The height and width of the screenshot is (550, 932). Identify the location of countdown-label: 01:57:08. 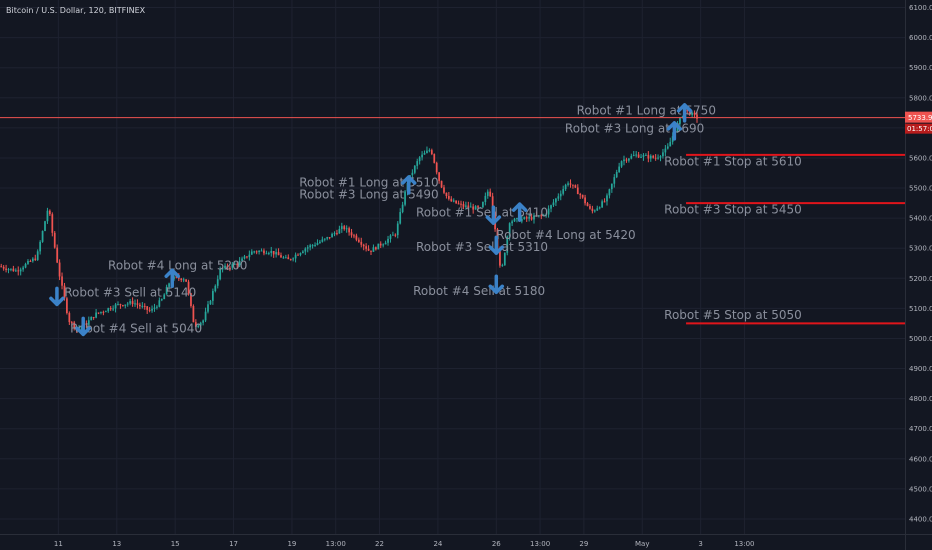
(919, 129).